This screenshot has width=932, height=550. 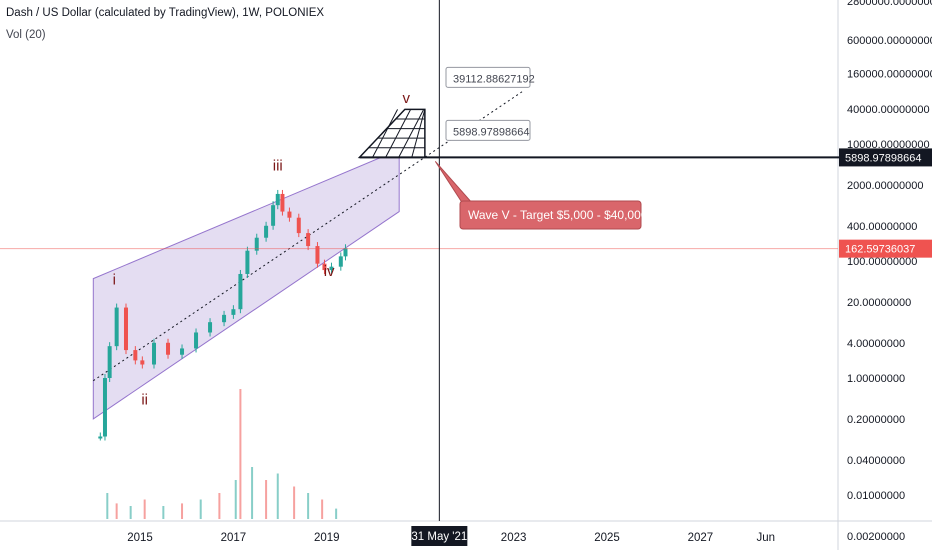 I want to click on target-callout-text: 5898.97898664, so click(x=491, y=132).